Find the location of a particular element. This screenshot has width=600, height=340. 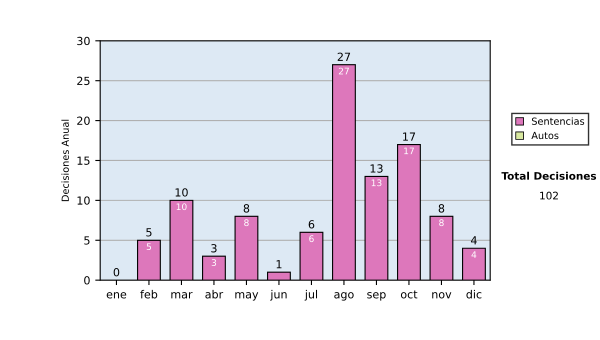

data-label: 6 is located at coordinates (311, 238).